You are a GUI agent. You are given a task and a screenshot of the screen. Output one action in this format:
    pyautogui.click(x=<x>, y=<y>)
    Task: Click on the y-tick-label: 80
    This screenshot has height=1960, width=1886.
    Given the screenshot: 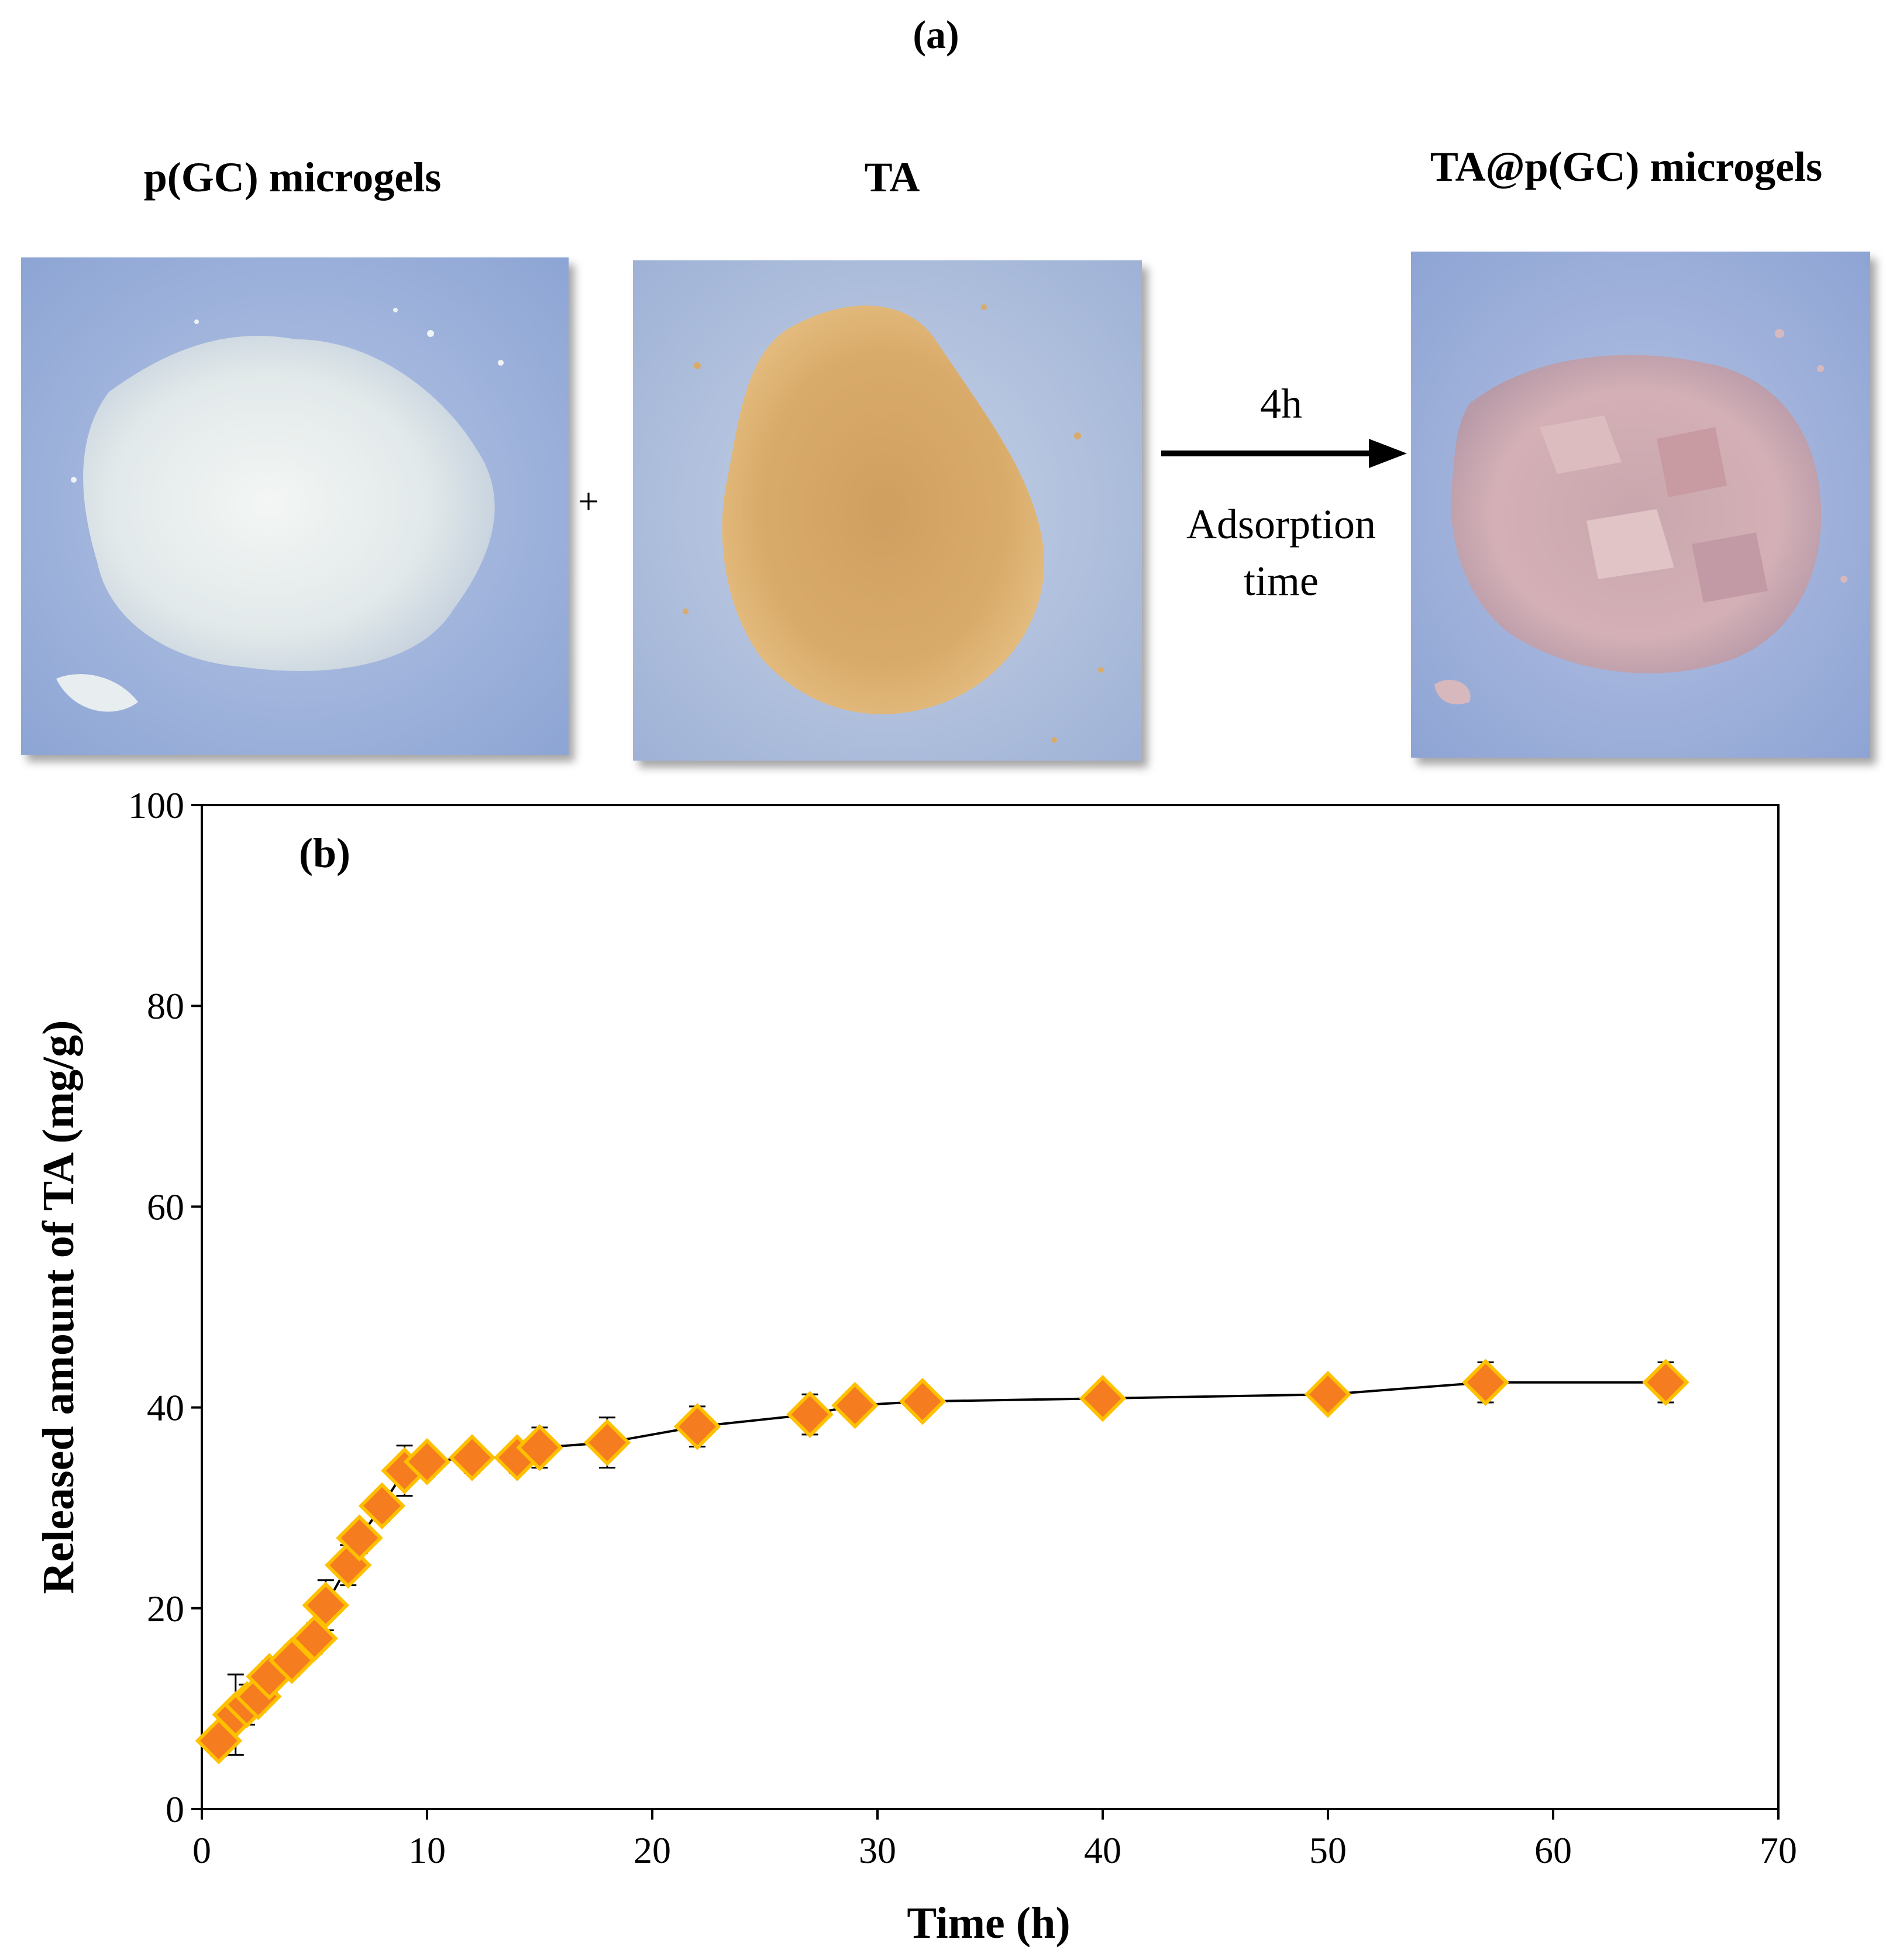 What is the action you would take?
    pyautogui.click(x=166, y=1006)
    